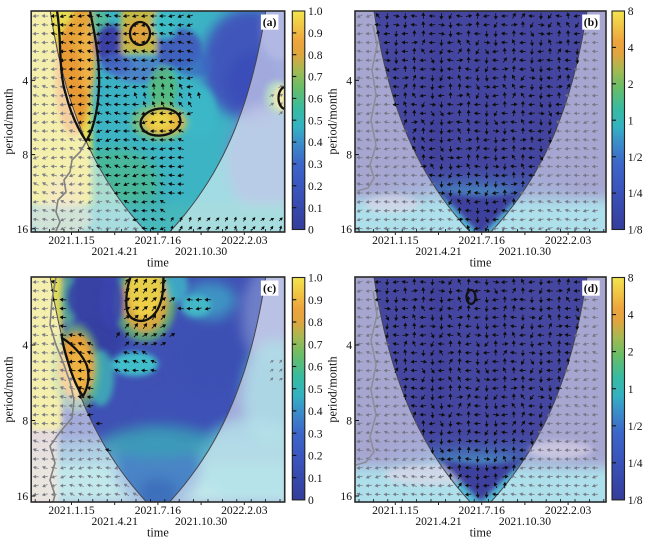 This screenshot has width=650, height=545. What do you see at coordinates (591, 288) in the screenshot?
I see `svg-text: (d)` at bounding box center [591, 288].